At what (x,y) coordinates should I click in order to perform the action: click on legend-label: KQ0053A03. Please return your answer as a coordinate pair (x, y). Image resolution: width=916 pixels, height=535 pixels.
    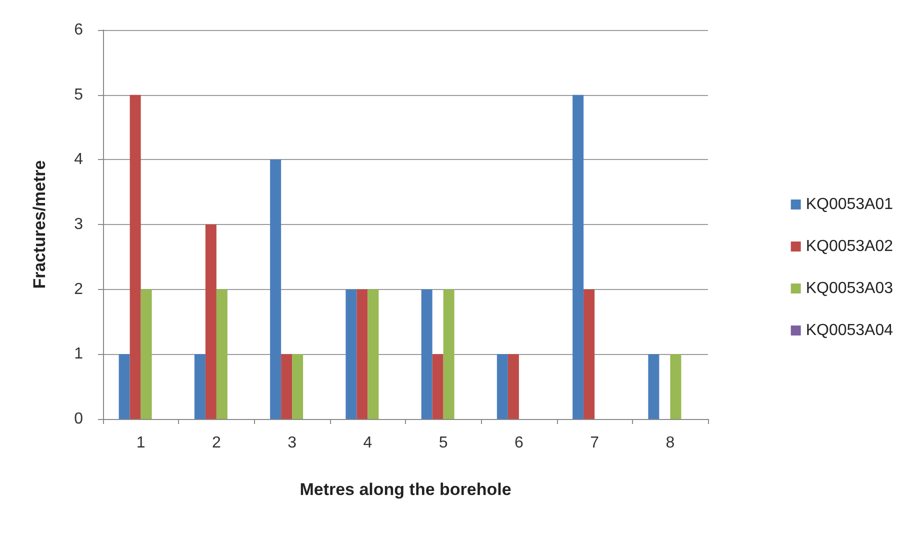
    Looking at the image, I should click on (850, 288).